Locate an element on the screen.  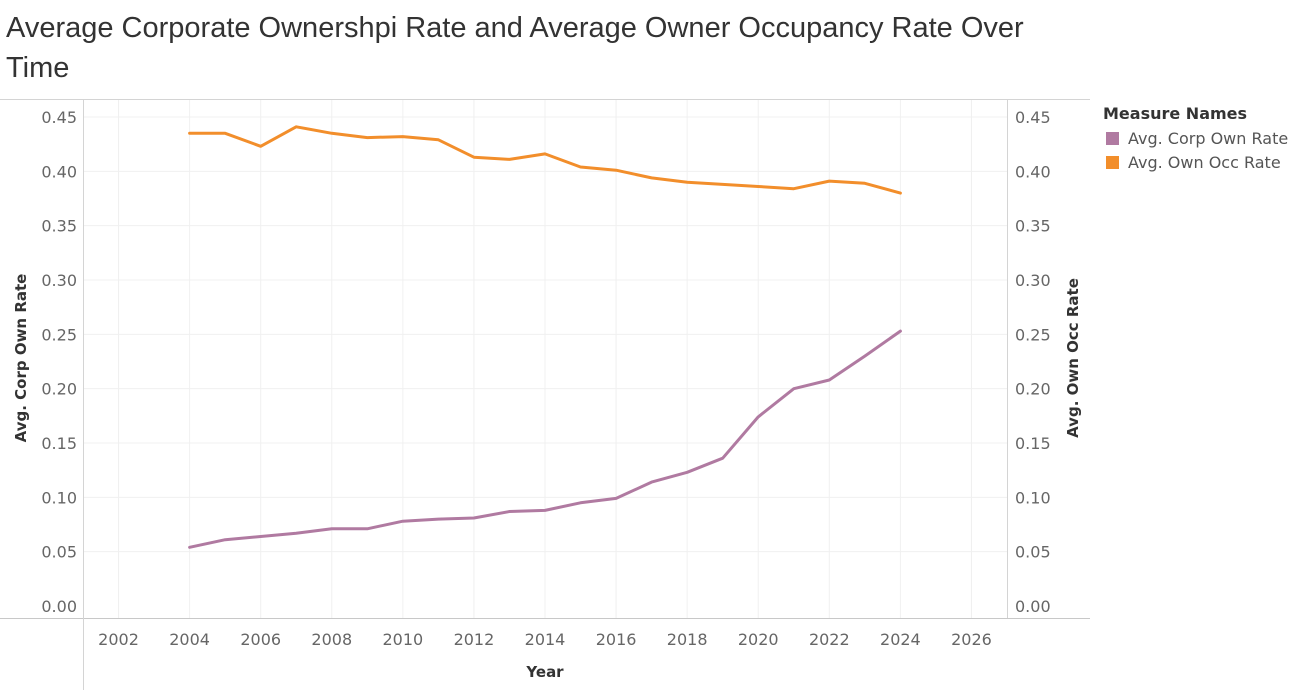
x-tick-label: 2012 is located at coordinates (474, 639).